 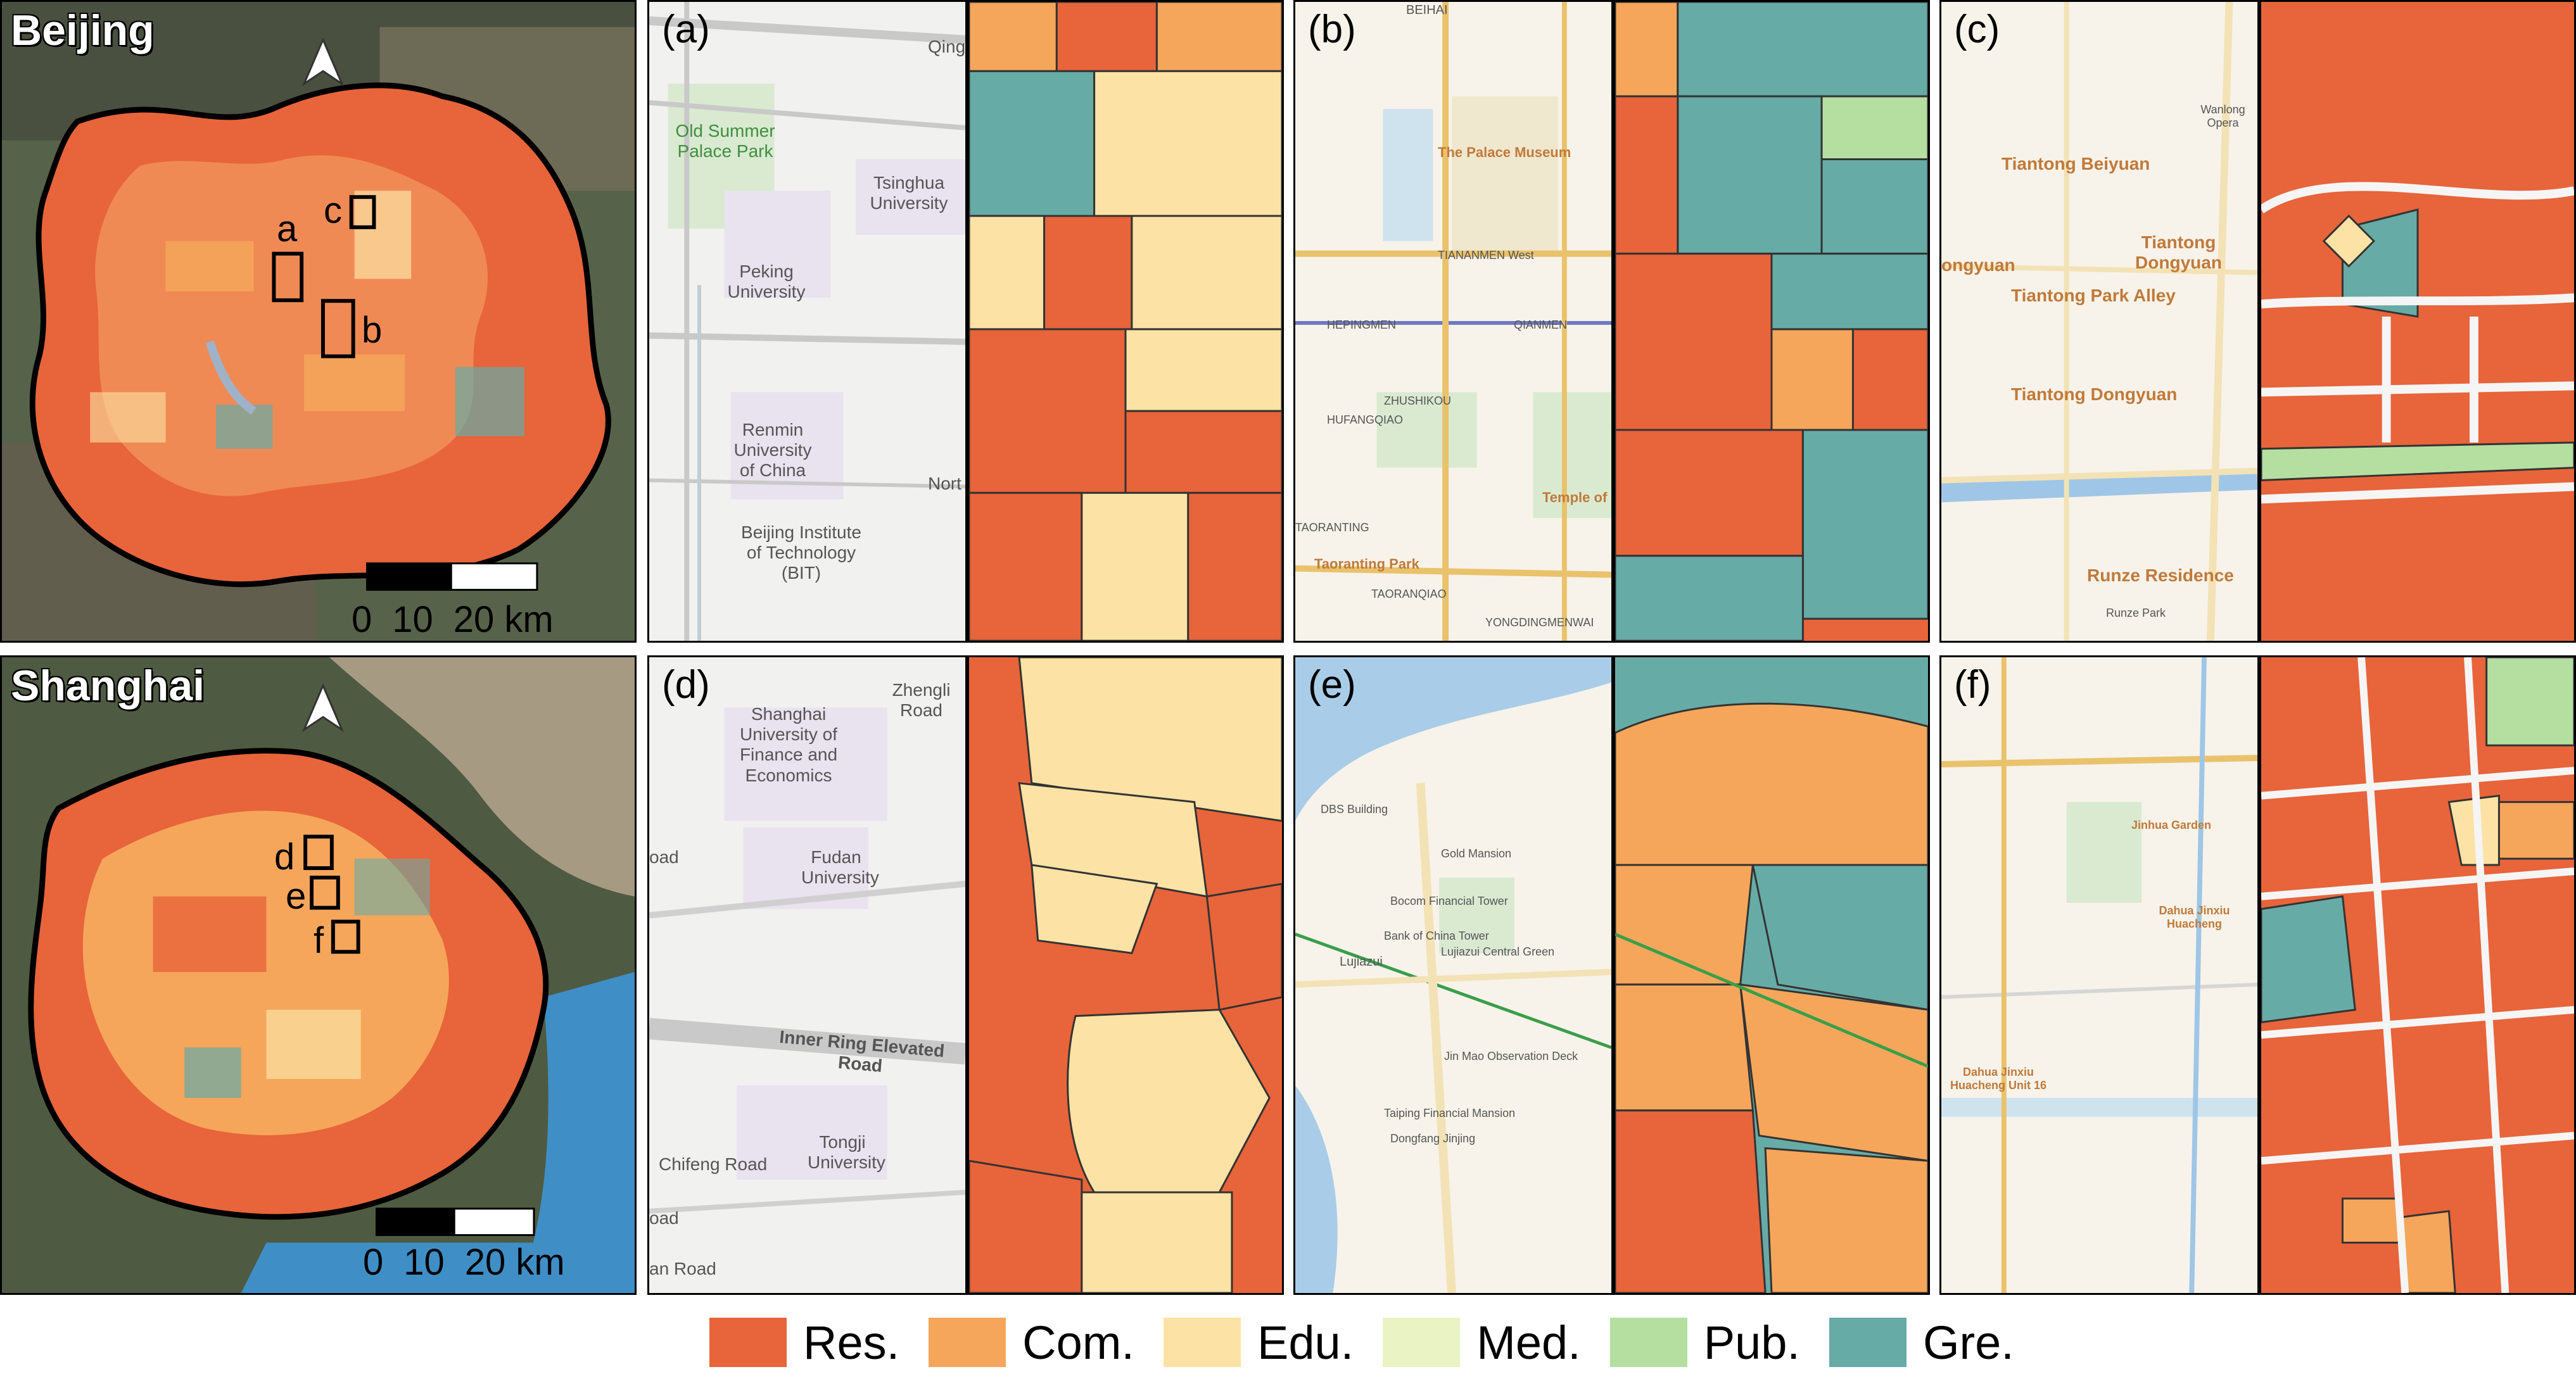 I want to click on panel-d-parcel-map, so click(x=1125, y=975).